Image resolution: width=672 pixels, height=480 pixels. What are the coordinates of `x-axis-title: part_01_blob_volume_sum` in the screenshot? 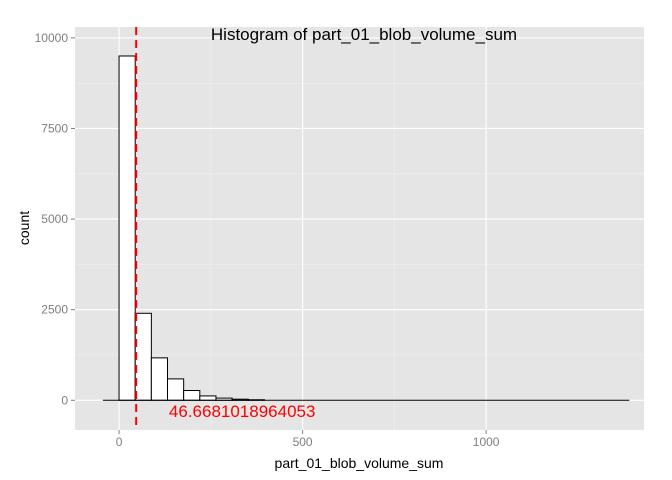 It's located at (359, 463).